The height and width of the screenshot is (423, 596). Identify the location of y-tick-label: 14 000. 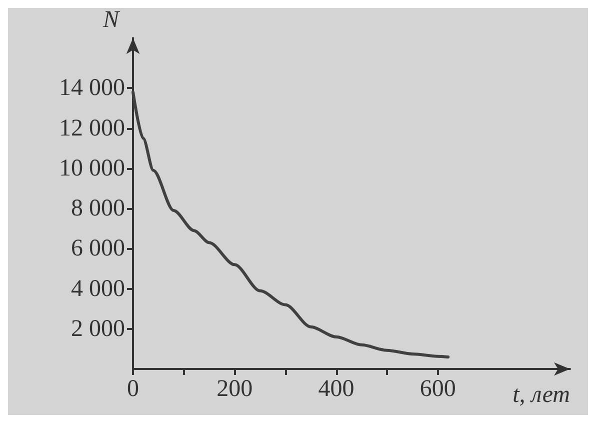
(92, 88).